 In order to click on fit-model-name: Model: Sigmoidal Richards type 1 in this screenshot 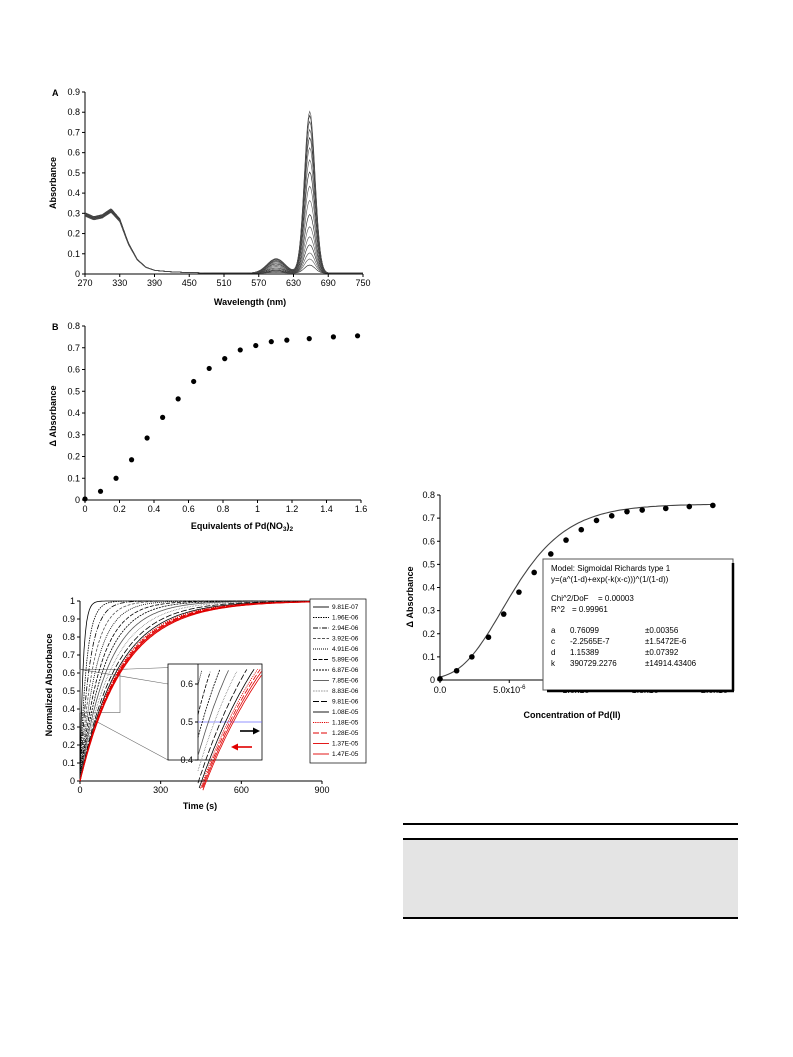, I will do `click(611, 568)`.